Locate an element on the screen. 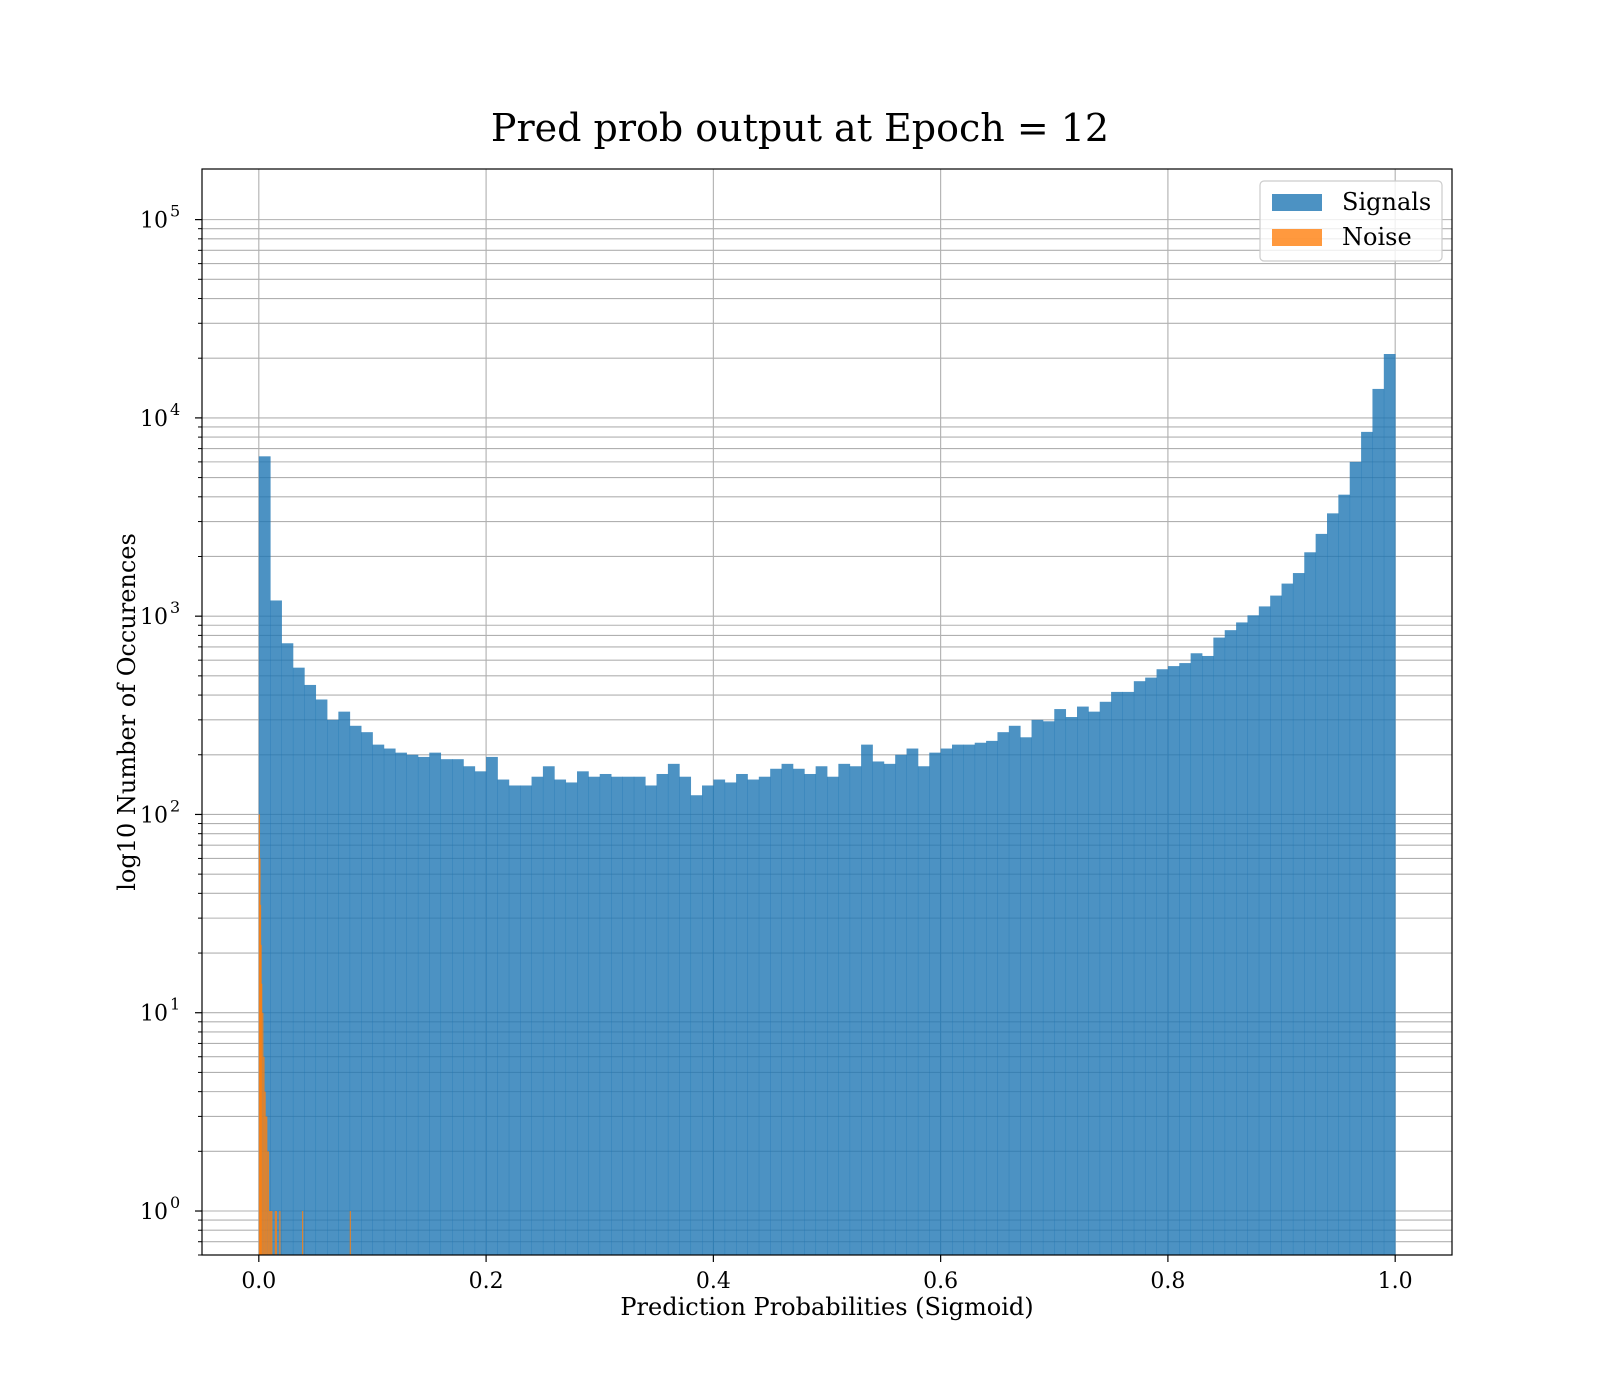  y-tick-exponent: 4 is located at coordinates (175, 409).